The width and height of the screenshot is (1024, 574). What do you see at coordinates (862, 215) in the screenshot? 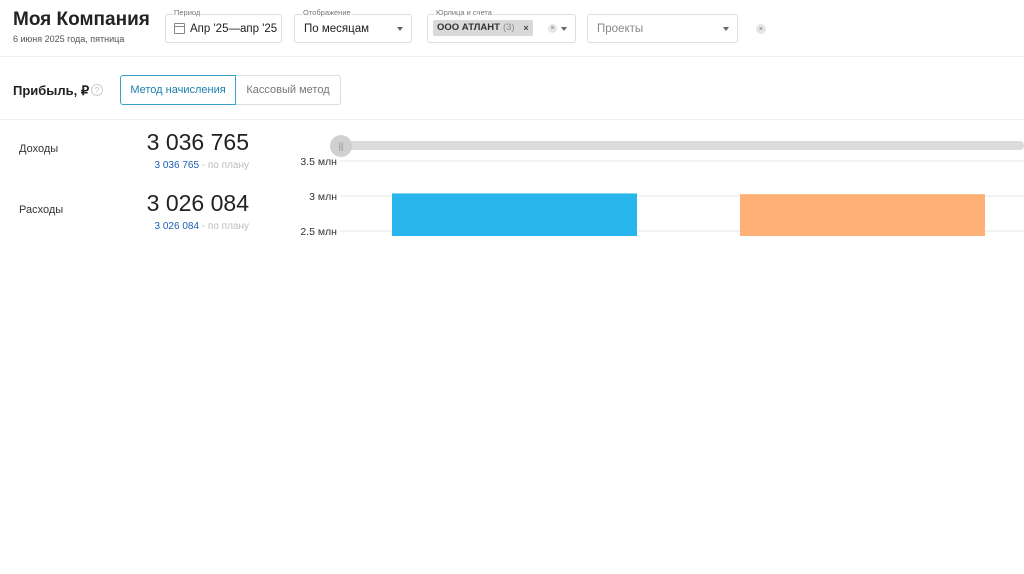
I see `expense-bar` at bounding box center [862, 215].